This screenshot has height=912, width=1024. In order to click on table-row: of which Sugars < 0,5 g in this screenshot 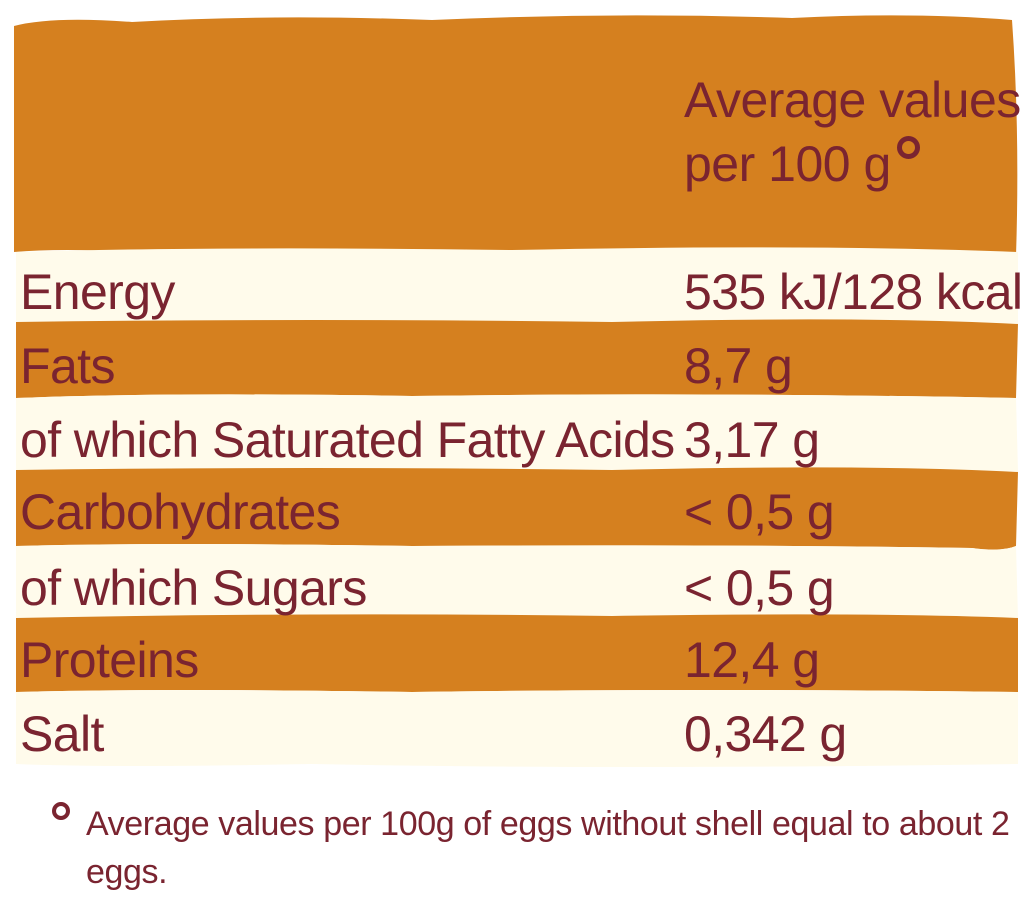, I will do `click(517, 588)`.